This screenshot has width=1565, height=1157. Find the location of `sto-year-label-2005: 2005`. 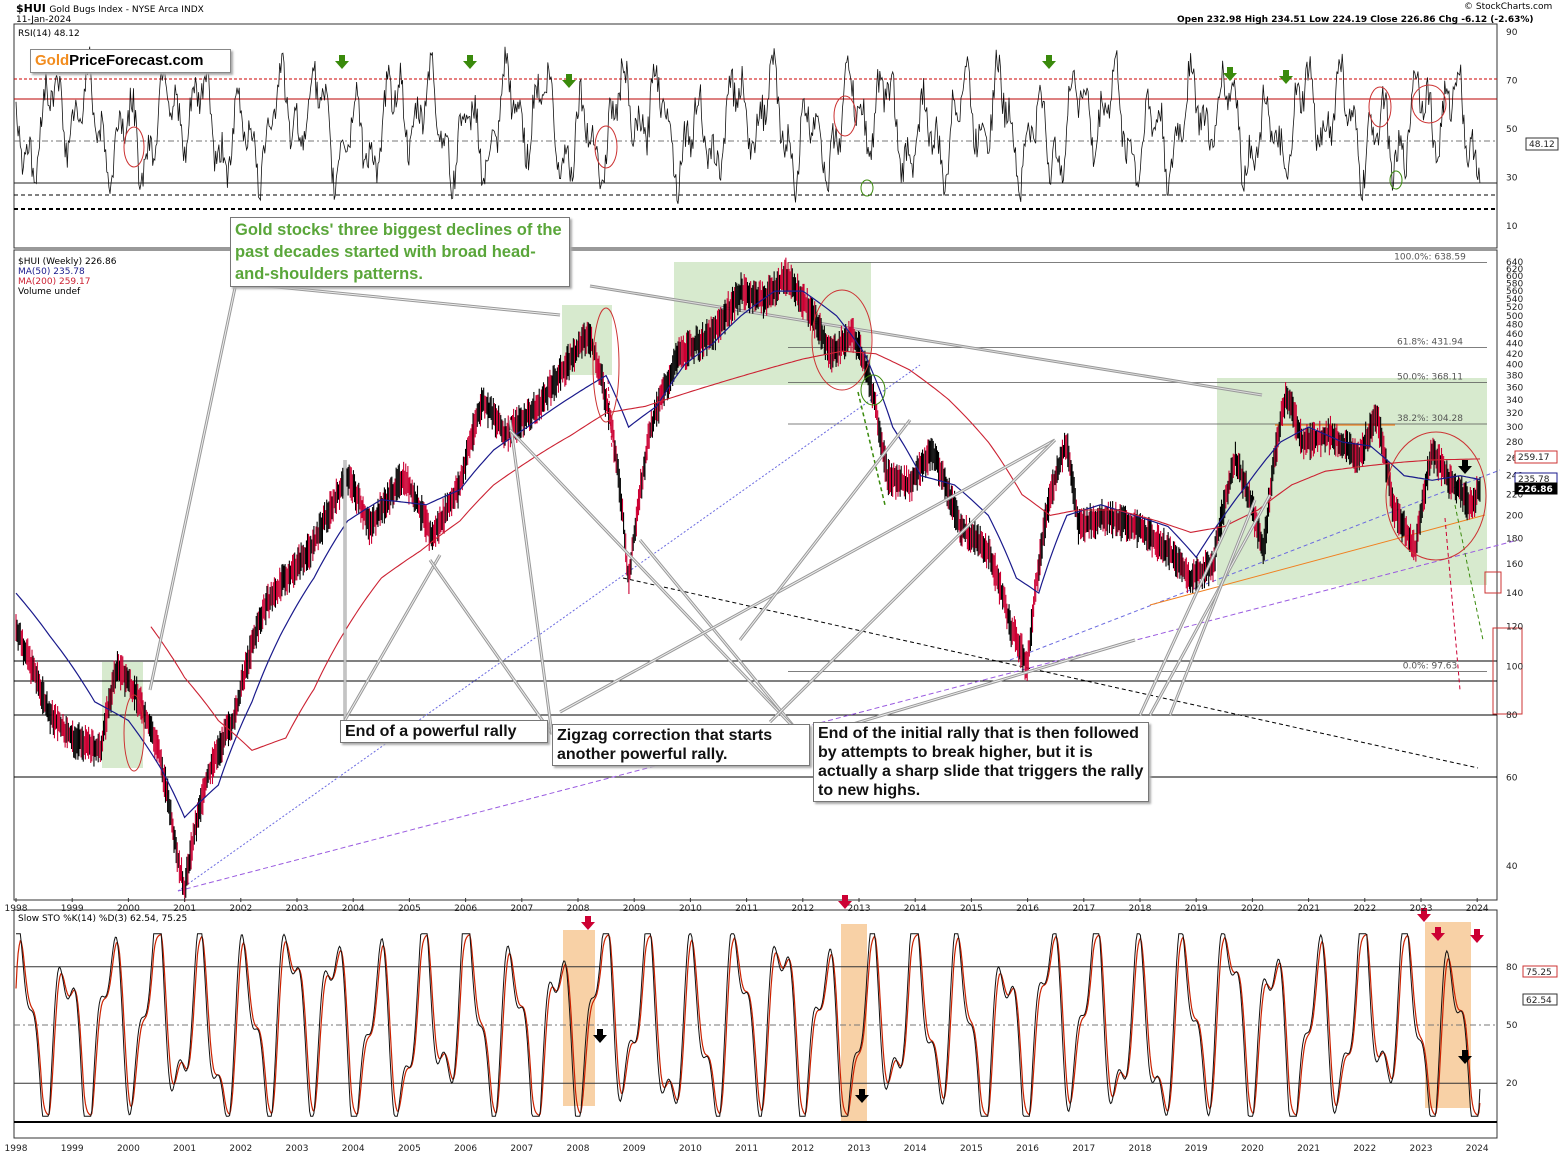

sto-year-label-2005: 2005 is located at coordinates (409, 1149).